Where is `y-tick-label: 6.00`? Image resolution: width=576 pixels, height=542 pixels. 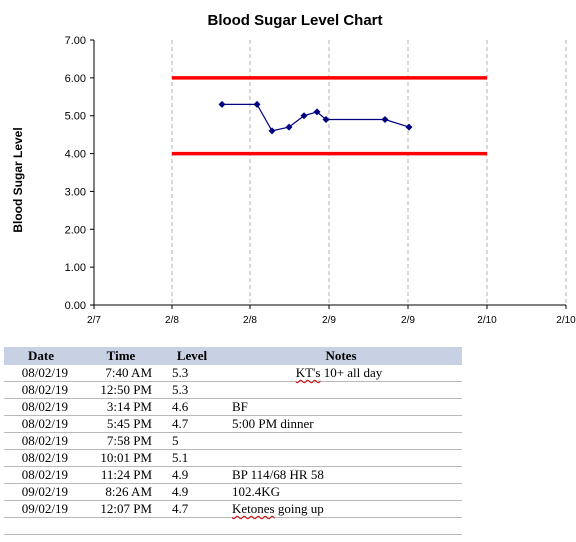
y-tick-label: 6.00 is located at coordinates (75, 79).